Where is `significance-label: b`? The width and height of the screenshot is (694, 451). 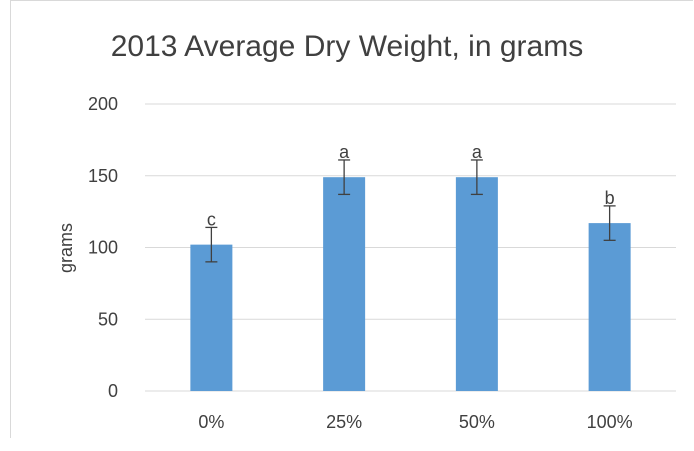 significance-label: b is located at coordinates (610, 198).